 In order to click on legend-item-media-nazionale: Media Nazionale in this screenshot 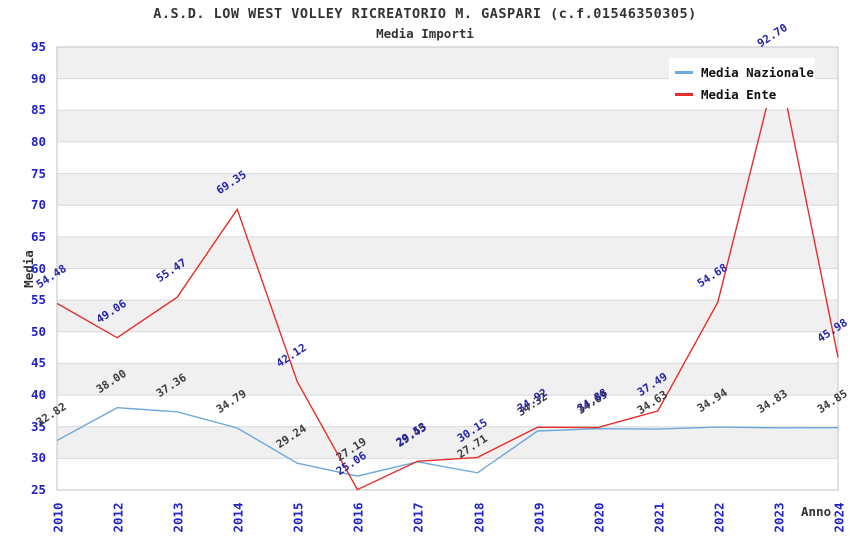, I will do `click(745, 72)`.